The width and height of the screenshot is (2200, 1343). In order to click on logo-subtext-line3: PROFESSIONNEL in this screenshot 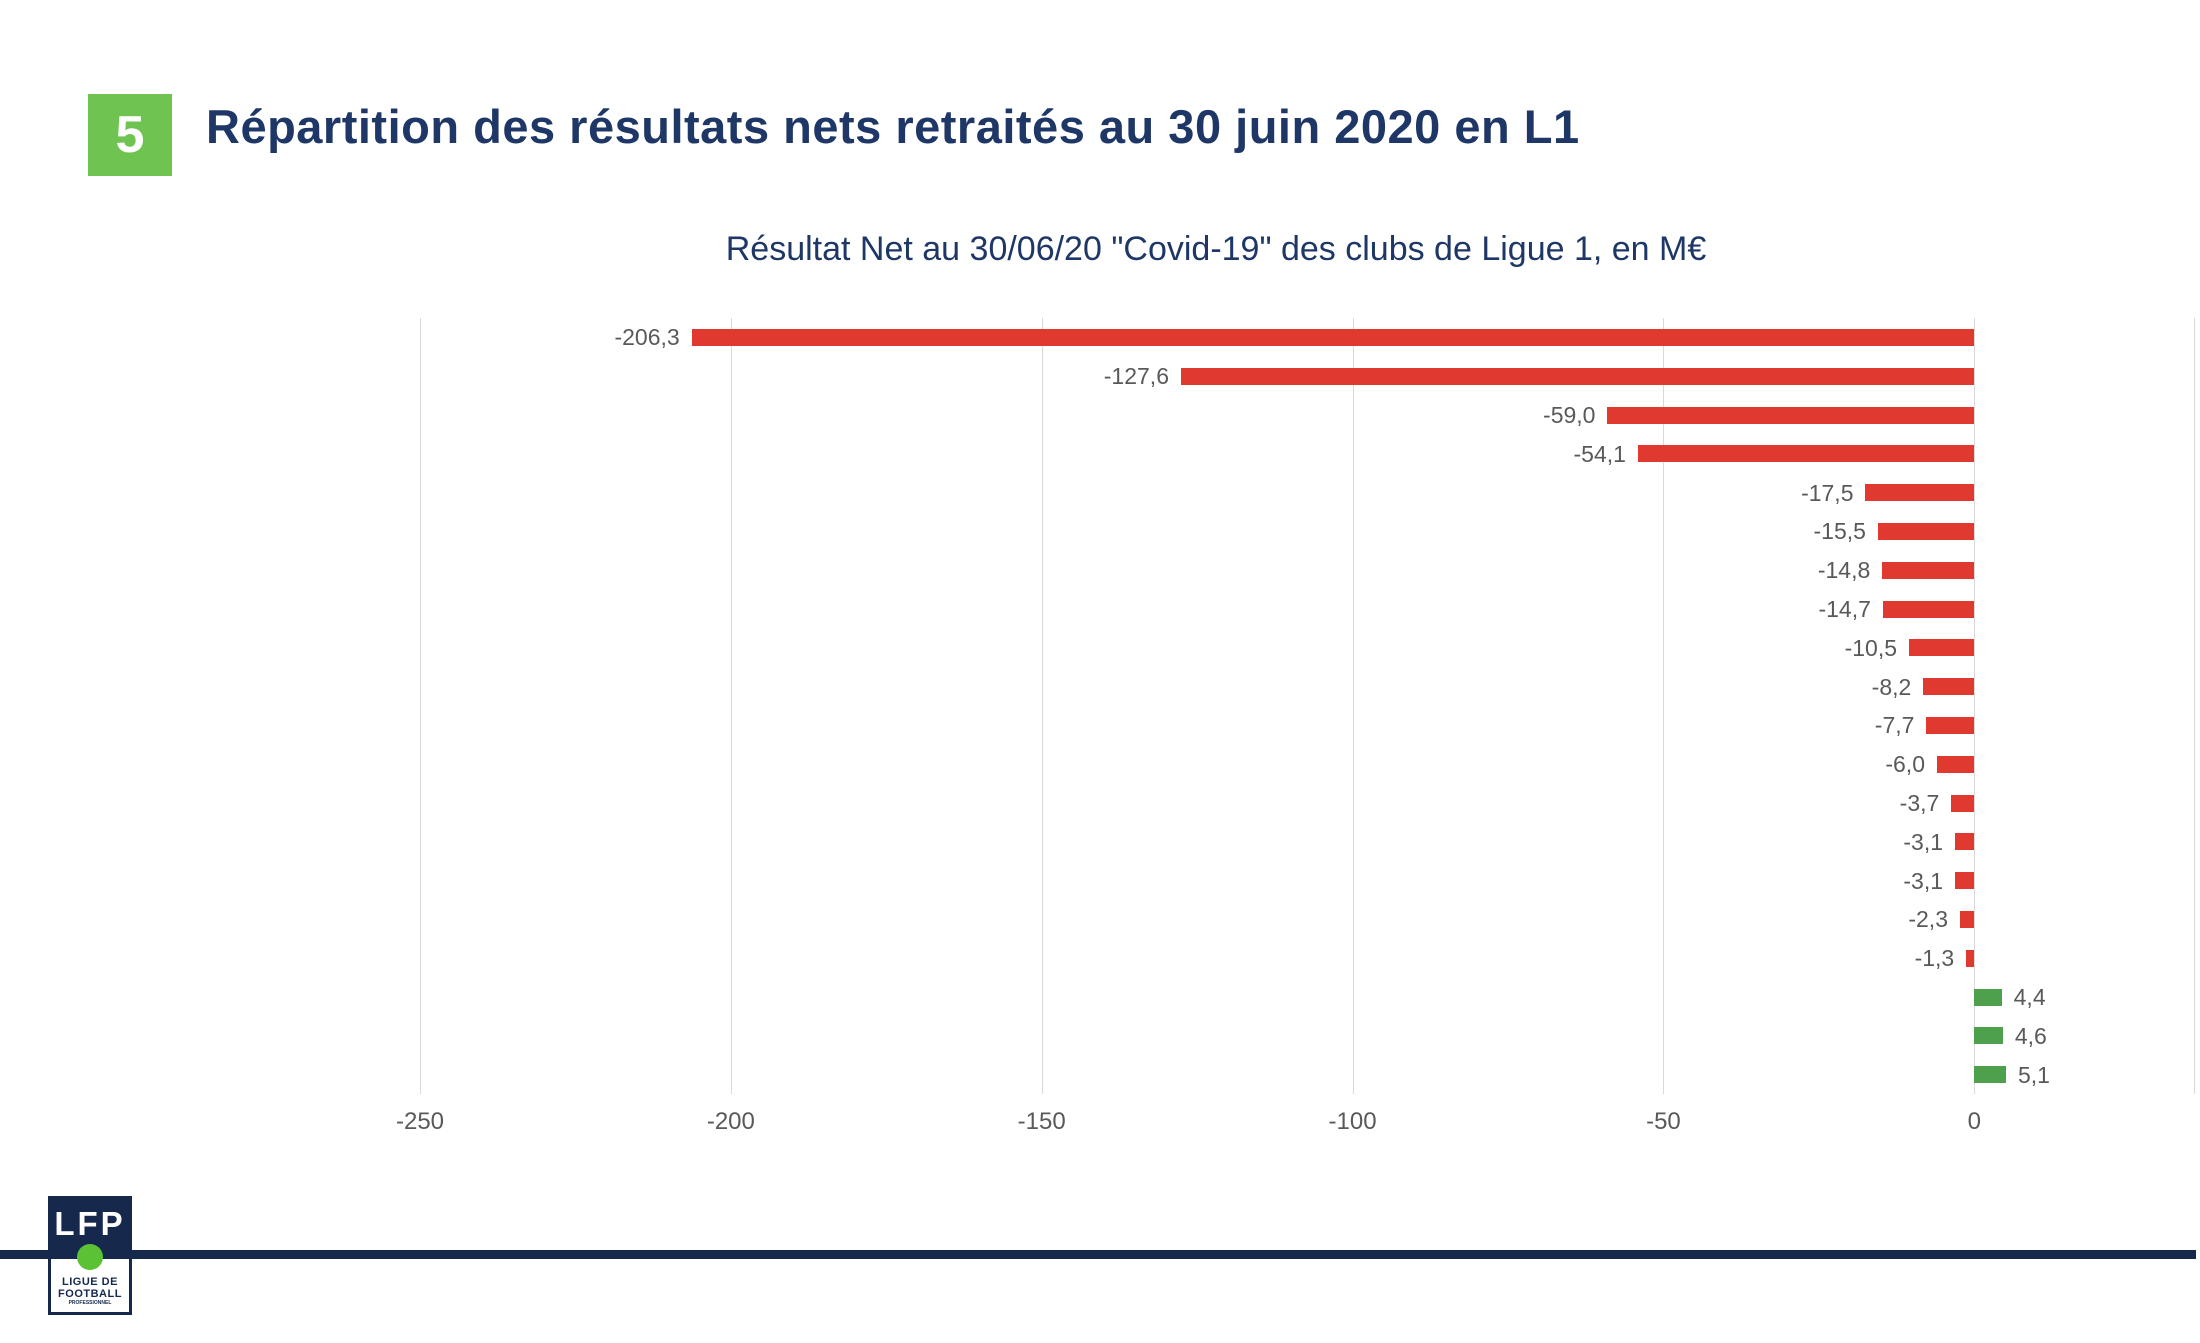, I will do `click(90, 1303)`.